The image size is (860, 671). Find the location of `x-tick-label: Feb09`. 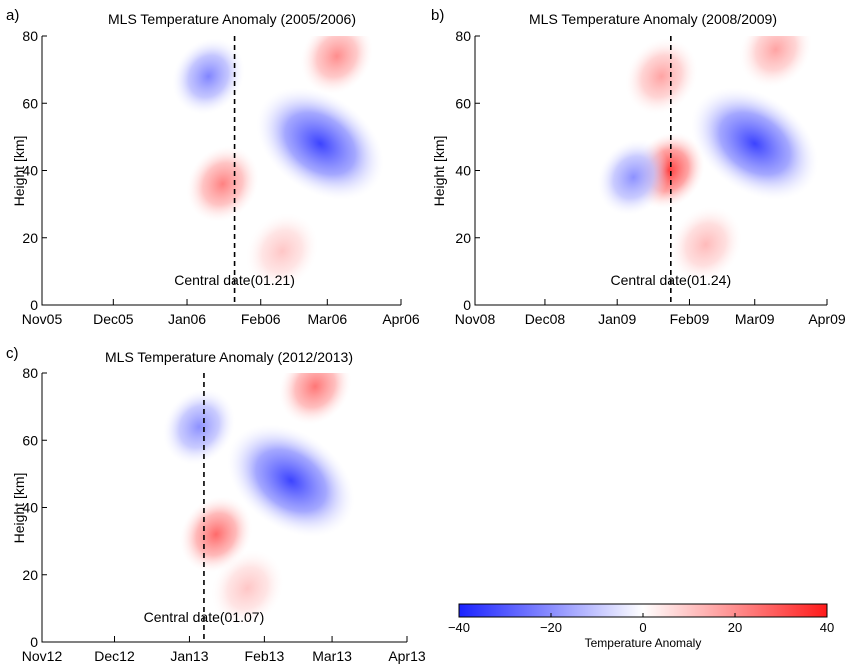

x-tick-label: Feb09 is located at coordinates (690, 319).